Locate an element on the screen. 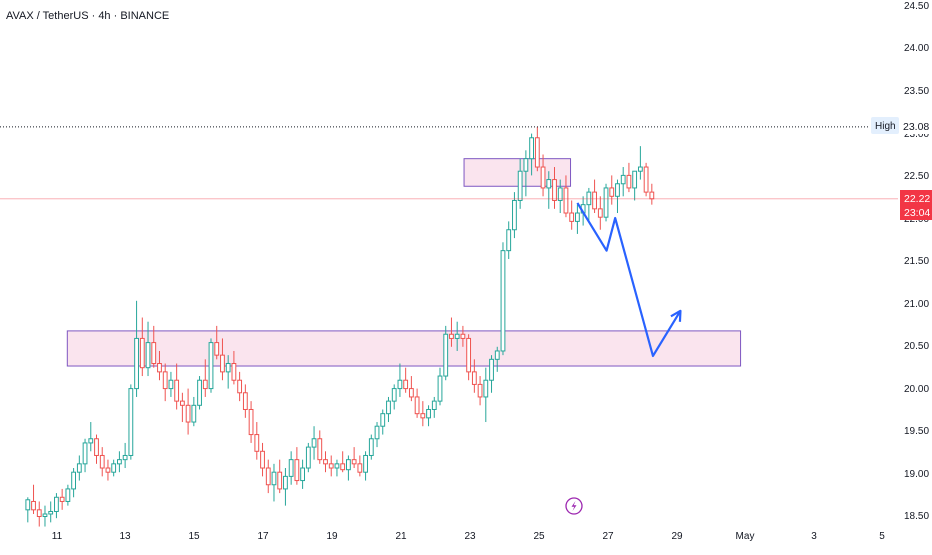 This screenshot has width=932, height=555. price-tick-label: 18.50 is located at coordinates (916, 516).